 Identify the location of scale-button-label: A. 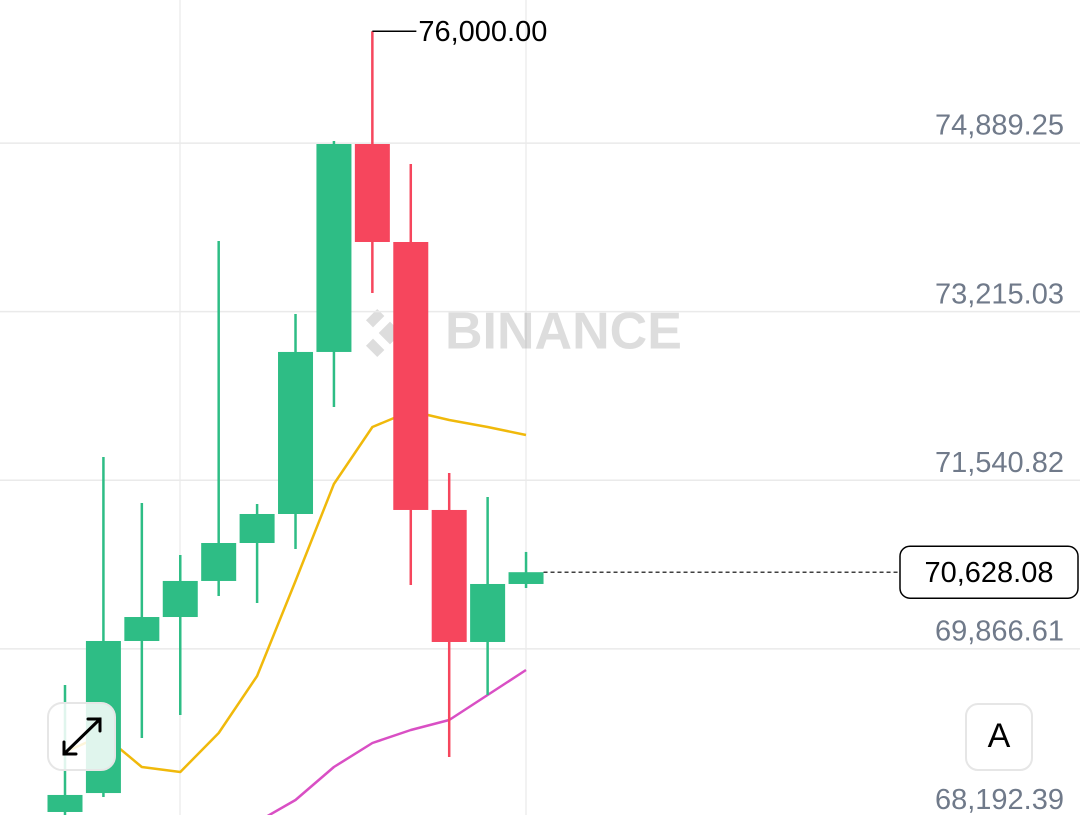
(999, 736).